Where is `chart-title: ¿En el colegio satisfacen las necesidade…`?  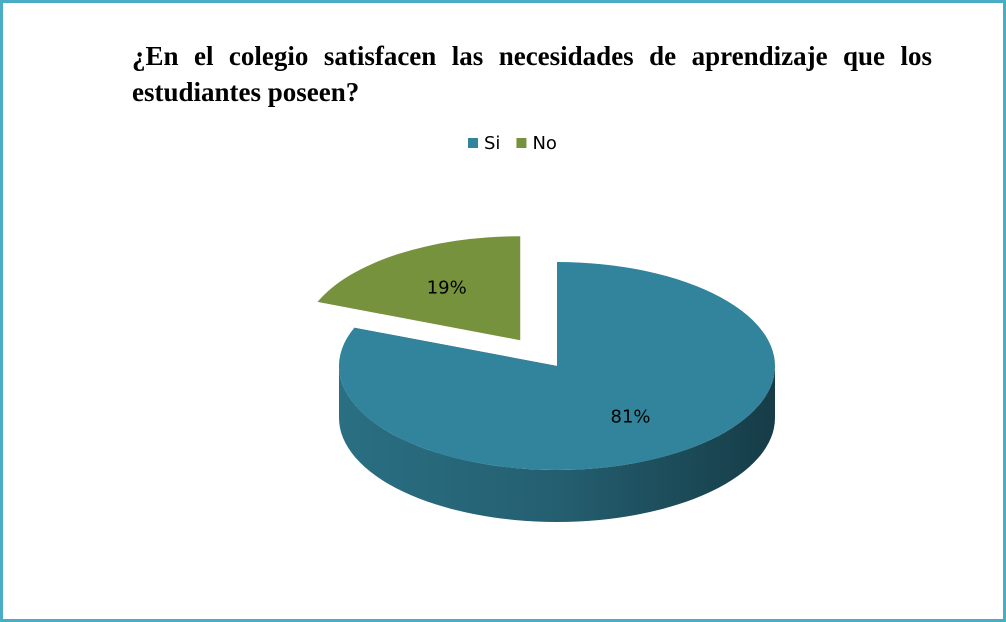 chart-title: ¿En el colegio satisfacen las necesidade… is located at coordinates (532, 74).